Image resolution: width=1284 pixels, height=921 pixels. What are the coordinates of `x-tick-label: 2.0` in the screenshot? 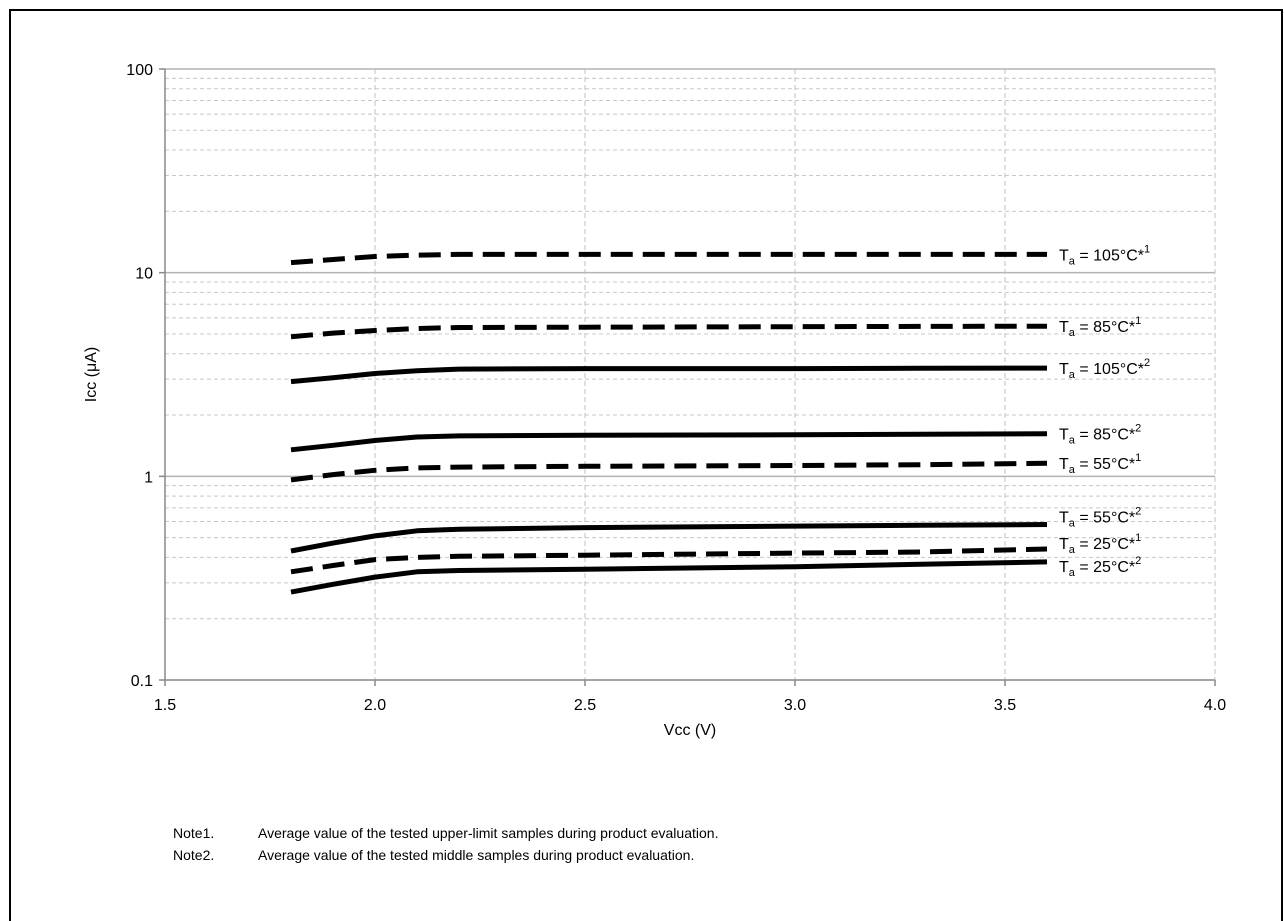 It's located at (375, 705).